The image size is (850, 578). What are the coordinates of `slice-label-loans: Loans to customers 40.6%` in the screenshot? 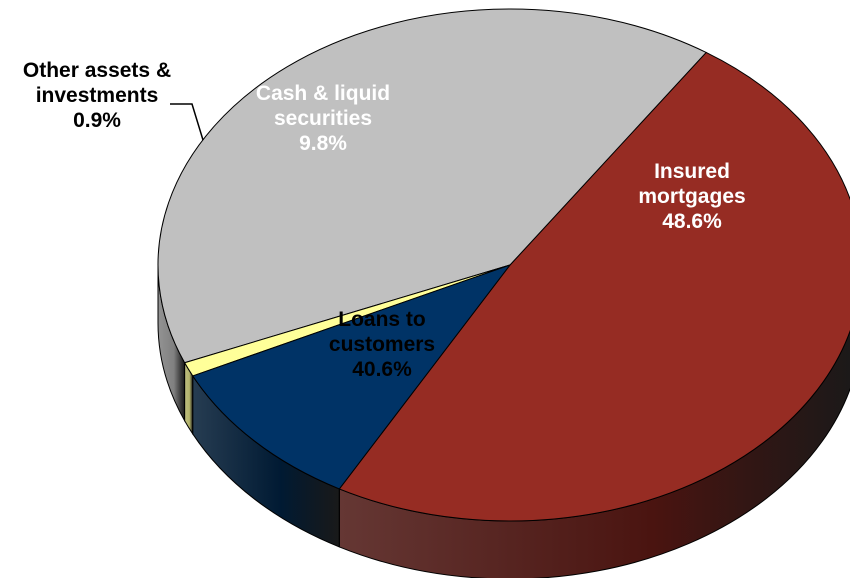 It's located at (382, 344).